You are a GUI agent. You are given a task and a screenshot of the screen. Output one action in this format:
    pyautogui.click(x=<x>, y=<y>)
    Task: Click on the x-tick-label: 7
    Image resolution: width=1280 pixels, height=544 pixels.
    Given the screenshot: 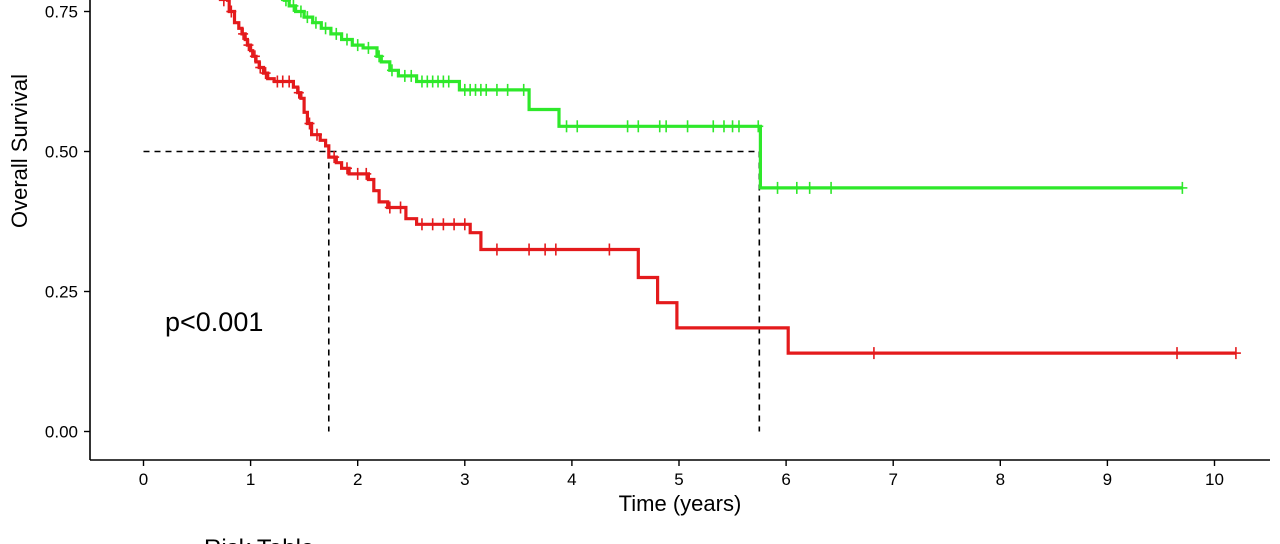 What is the action you would take?
    pyautogui.click(x=892, y=479)
    